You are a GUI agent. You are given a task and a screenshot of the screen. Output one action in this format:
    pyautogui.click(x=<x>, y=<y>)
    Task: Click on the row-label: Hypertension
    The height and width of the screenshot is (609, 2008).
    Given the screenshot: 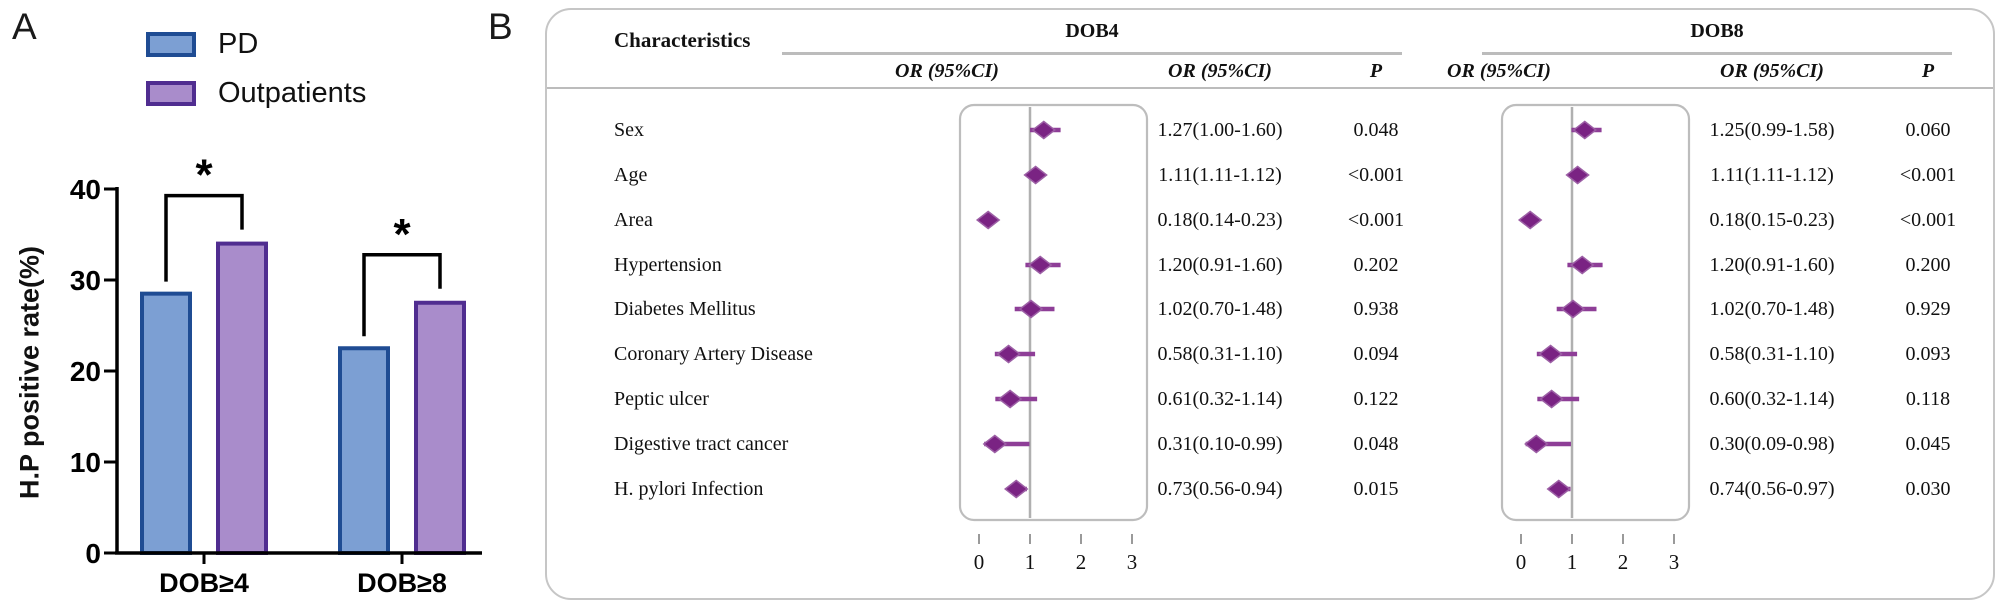 What is the action you would take?
    pyautogui.click(x=668, y=265)
    